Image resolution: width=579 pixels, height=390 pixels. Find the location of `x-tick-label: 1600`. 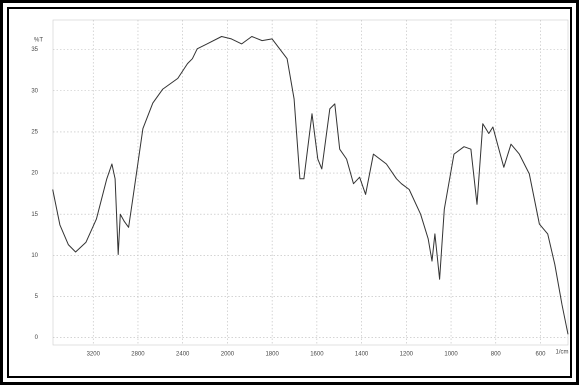

x-tick-label: 1600 is located at coordinates (317, 355).